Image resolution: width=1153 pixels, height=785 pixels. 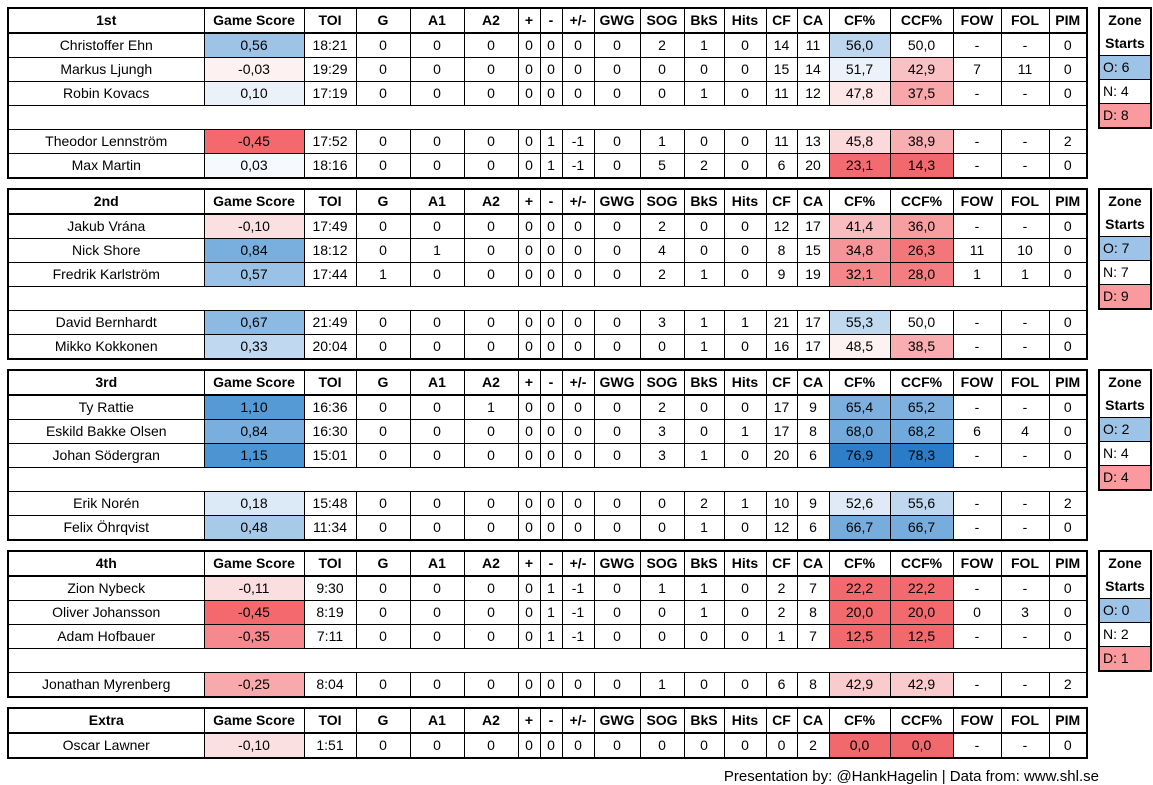 I want to click on column-header: CA, so click(x=813, y=720).